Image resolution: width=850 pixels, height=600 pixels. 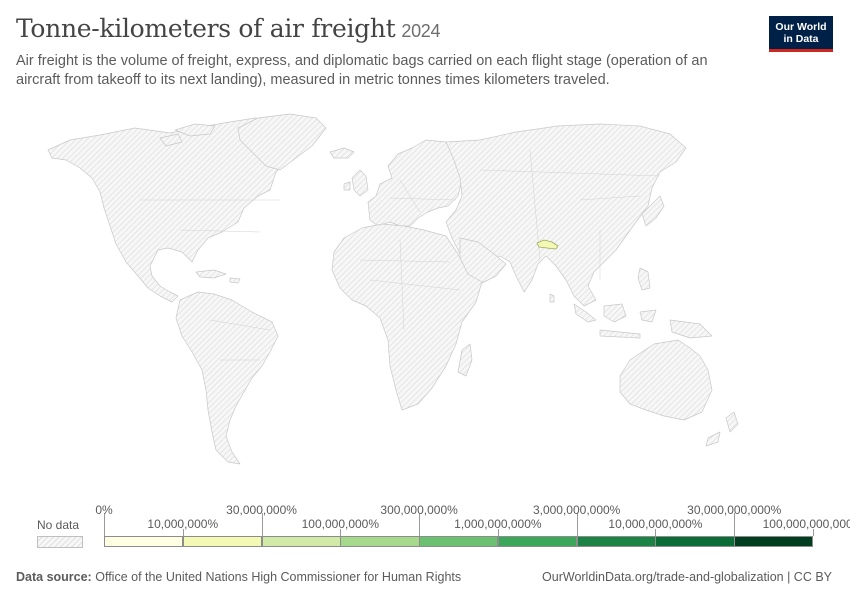 I want to click on legend-tick-label: 10,000,000,000%, so click(x=655, y=524).